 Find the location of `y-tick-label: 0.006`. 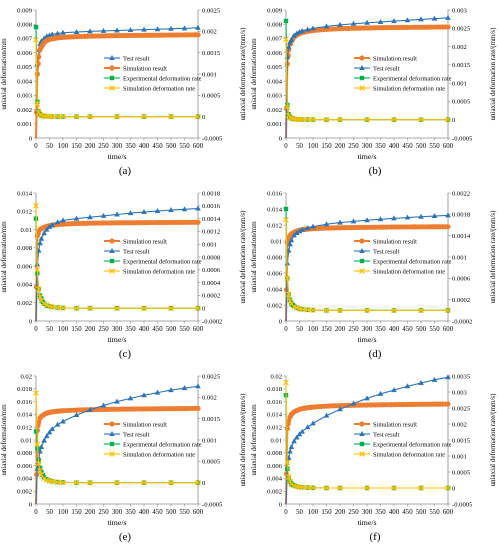

y-tick-label: 0.006 is located at coordinates (25, 53).